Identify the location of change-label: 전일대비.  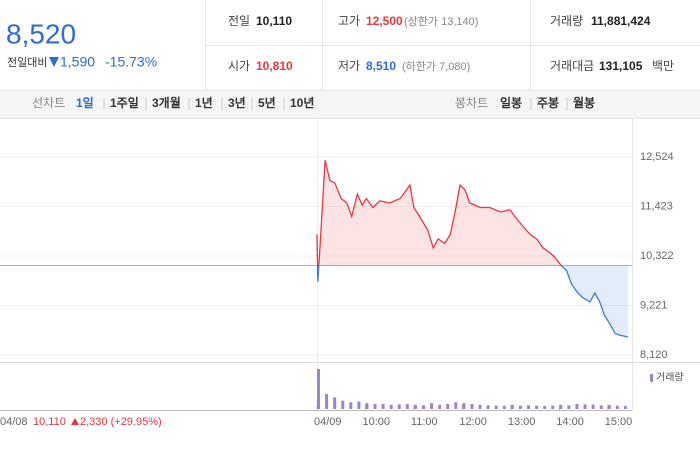
(27, 62).